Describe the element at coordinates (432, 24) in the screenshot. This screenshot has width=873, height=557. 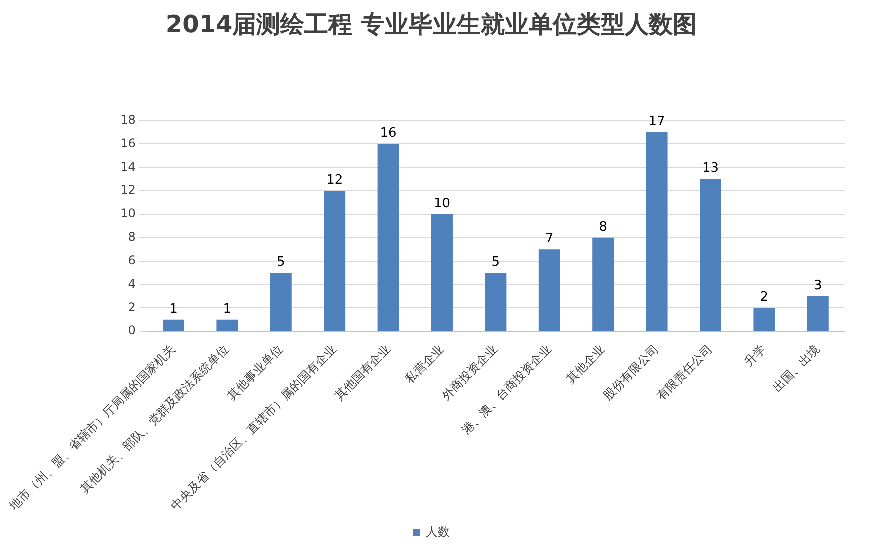
I see `chart-title: 2014届测绘工程 专业毕业生就业单位类型人数图` at that location.